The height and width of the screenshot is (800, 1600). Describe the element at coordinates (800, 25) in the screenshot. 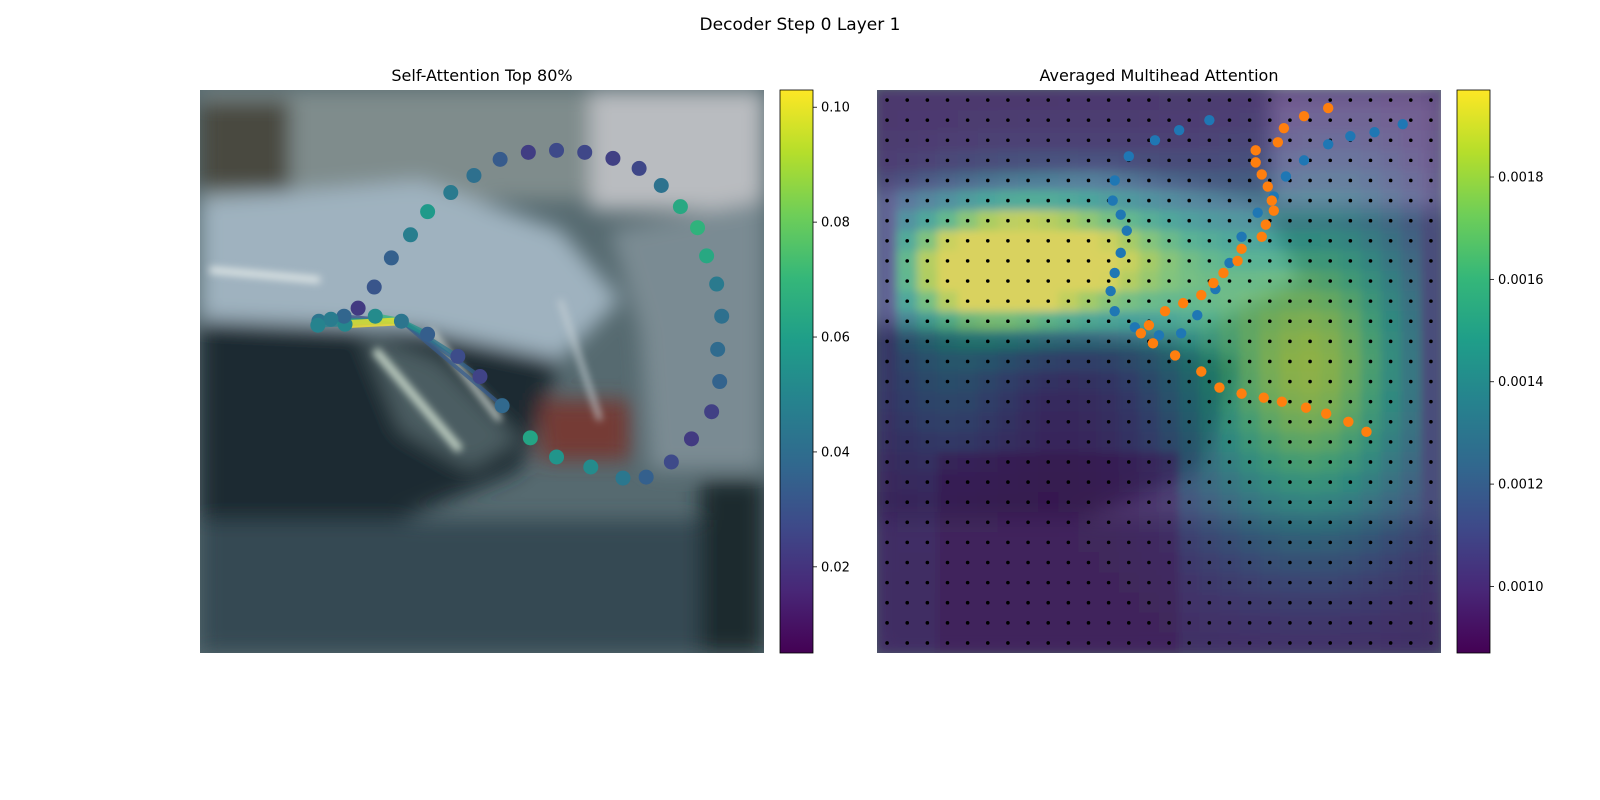

I see `figure-title: Decoder Step 0 Layer 1` at that location.